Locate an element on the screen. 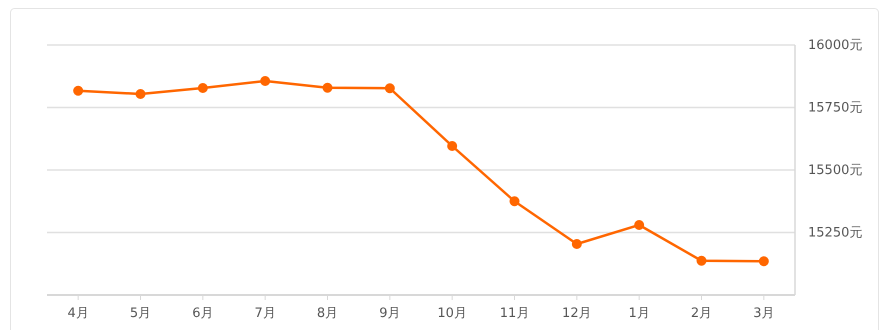  x-tick-label: 10月 is located at coordinates (452, 313).